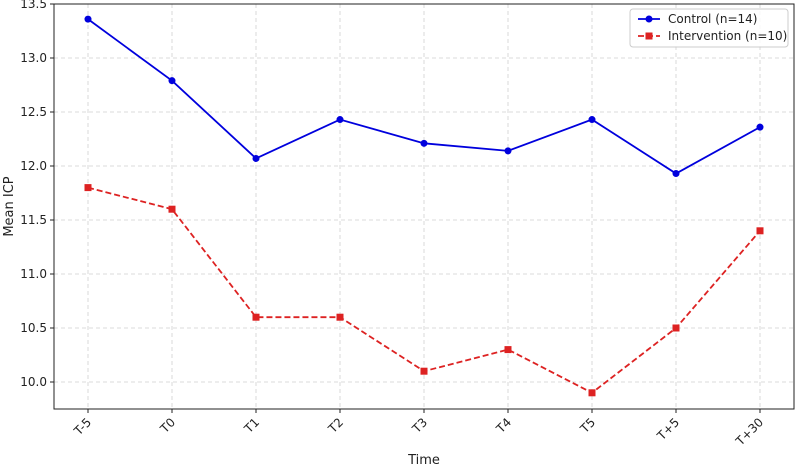 Image resolution: width=797 pixels, height=466 pixels. Describe the element at coordinates (33, 328) in the screenshot. I see `y-tick-label: 10.5` at that location.